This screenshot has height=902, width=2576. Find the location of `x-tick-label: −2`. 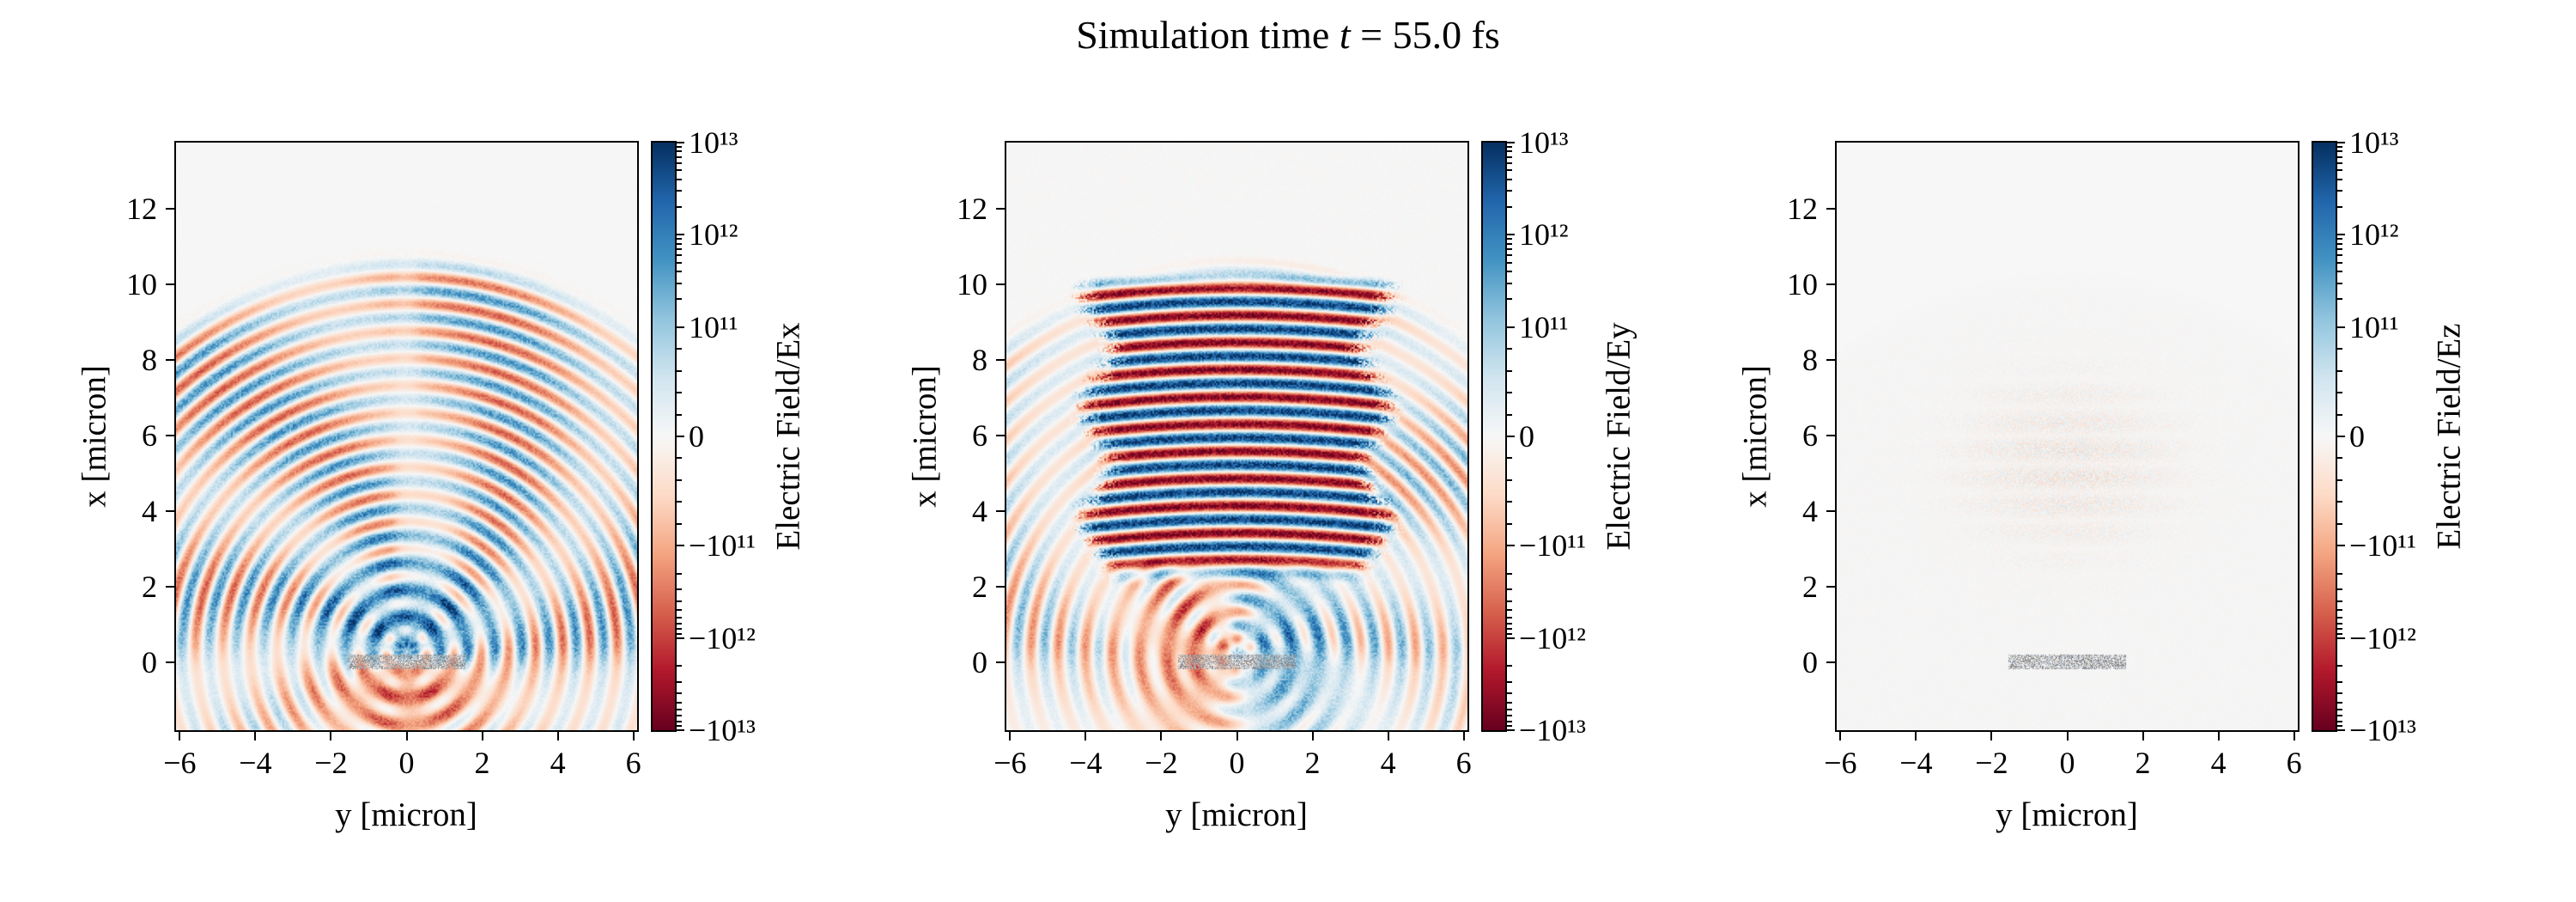

x-tick-label: −2 is located at coordinates (1991, 763).